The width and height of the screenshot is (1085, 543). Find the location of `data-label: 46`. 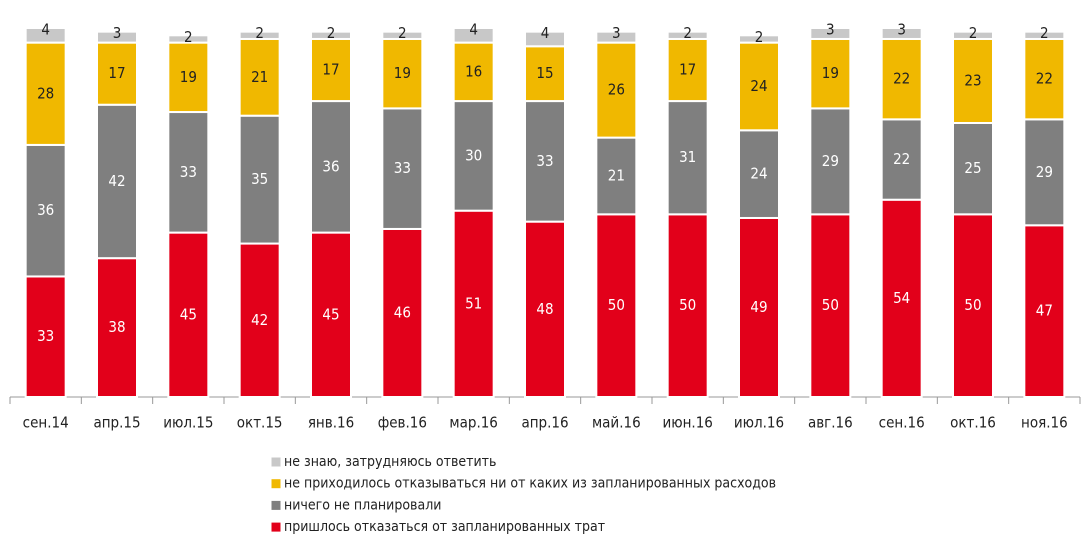

data-label: 46 is located at coordinates (402, 312).